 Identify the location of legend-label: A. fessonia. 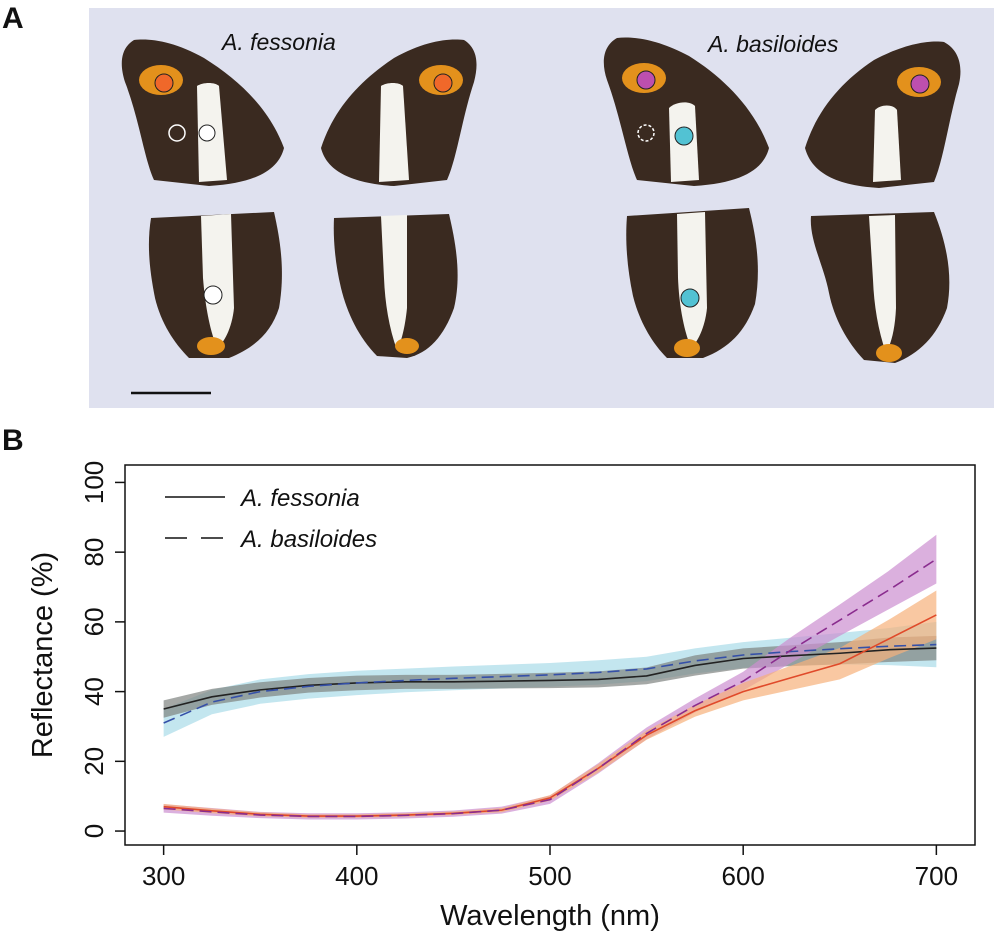
(299, 498).